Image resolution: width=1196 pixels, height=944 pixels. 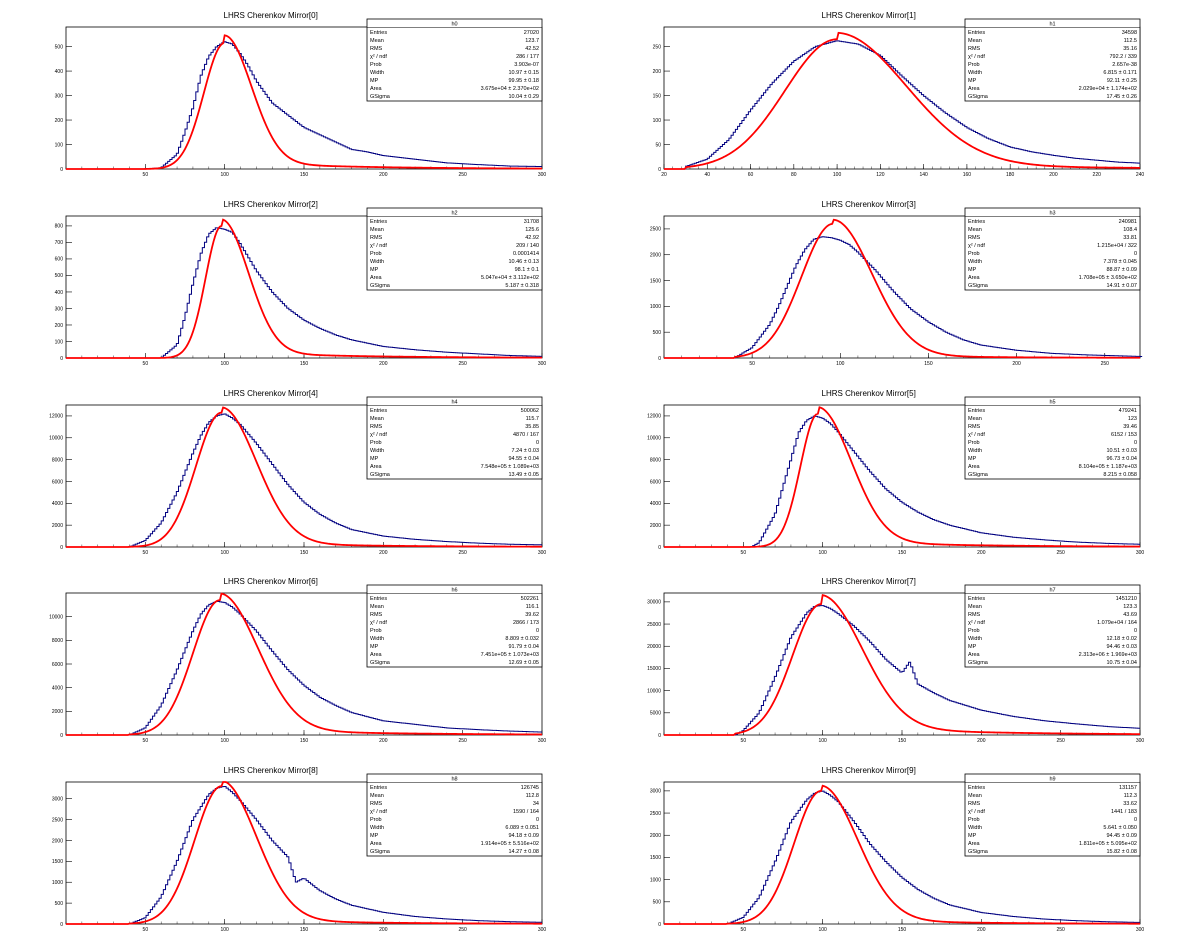 I want to click on stats-value: 115.7, so click(x=532, y=419).